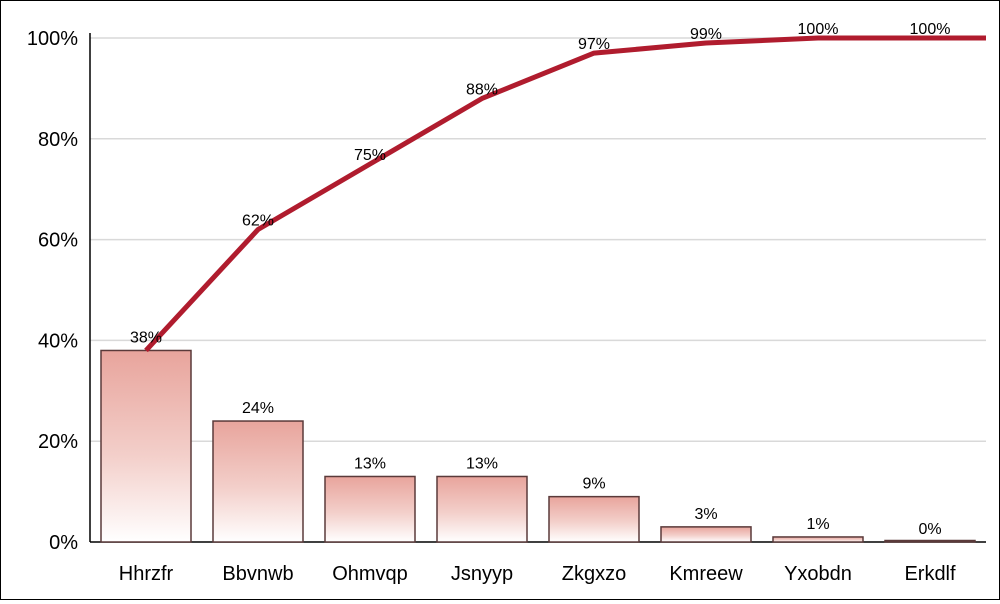 The image size is (1000, 604). What do you see at coordinates (257, 574) in the screenshot?
I see `x-tick-label: Bbvnwb` at bounding box center [257, 574].